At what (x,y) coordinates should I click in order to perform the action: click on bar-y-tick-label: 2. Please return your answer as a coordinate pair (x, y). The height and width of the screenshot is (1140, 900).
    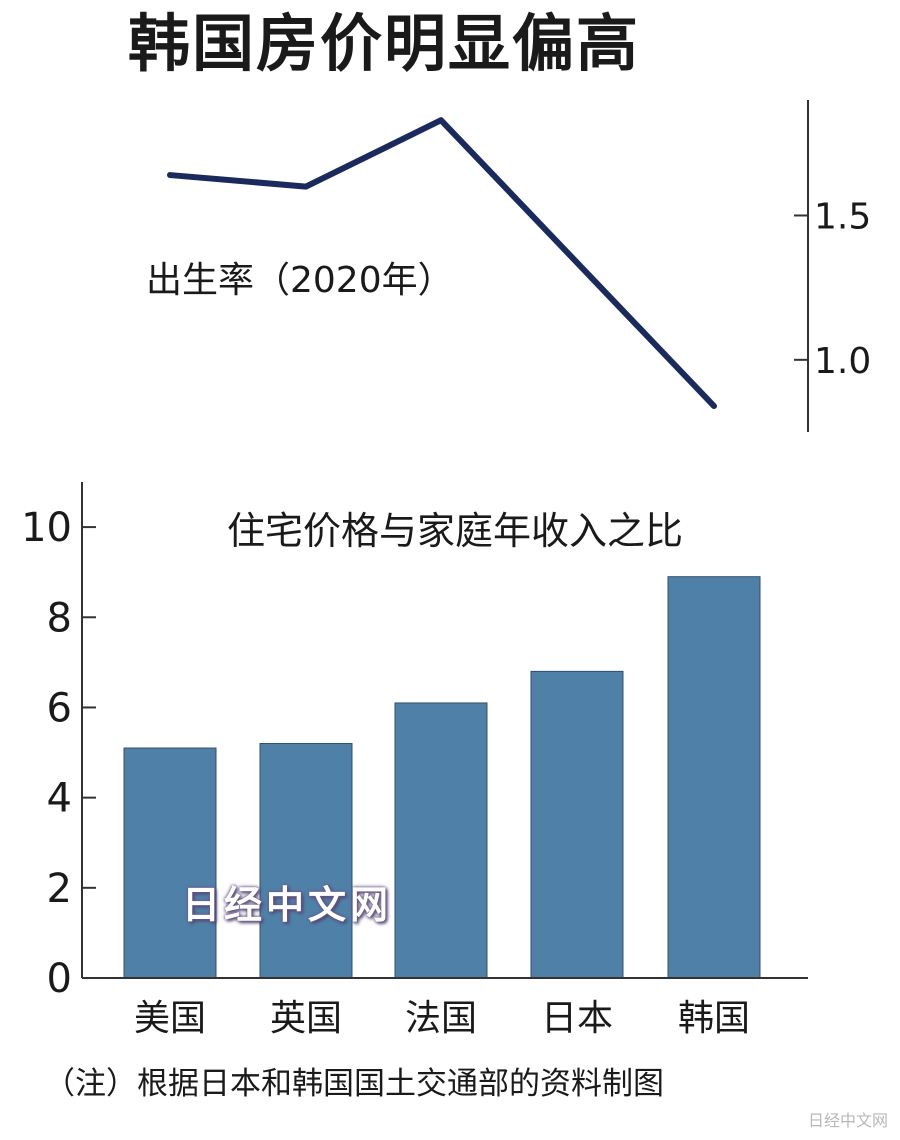
    Looking at the image, I should click on (59, 889).